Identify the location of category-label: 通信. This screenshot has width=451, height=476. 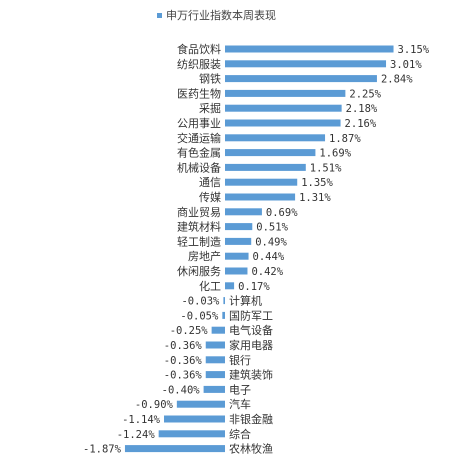
(210, 182).